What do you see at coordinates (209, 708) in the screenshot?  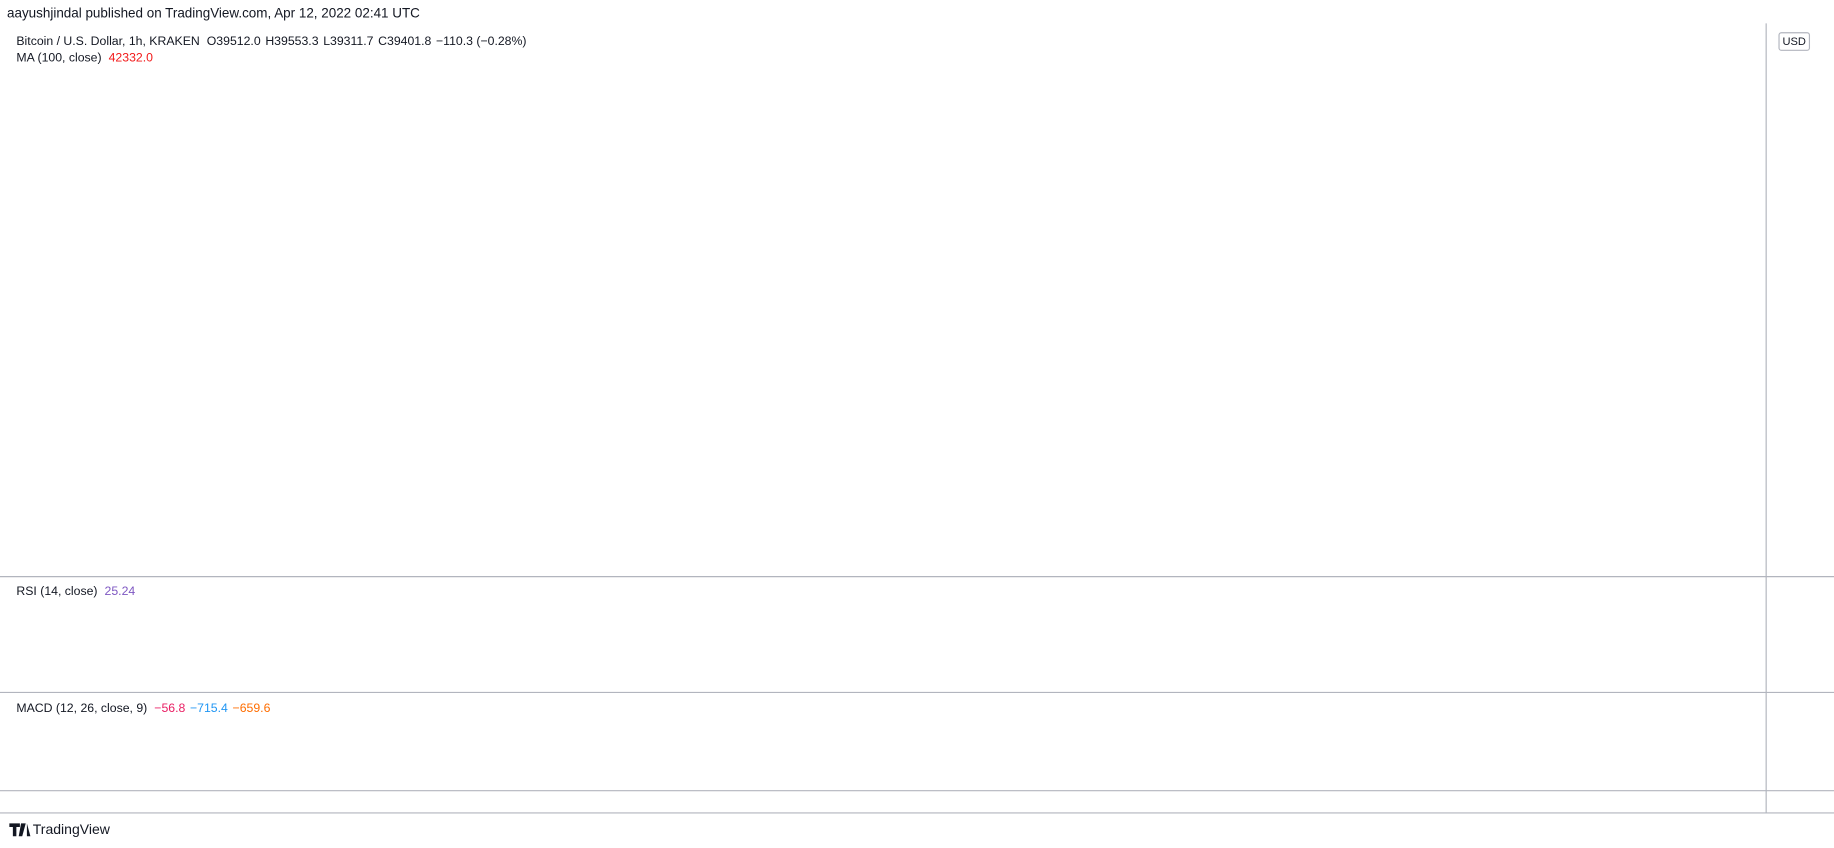 I see `macd-value: −715.4` at bounding box center [209, 708].